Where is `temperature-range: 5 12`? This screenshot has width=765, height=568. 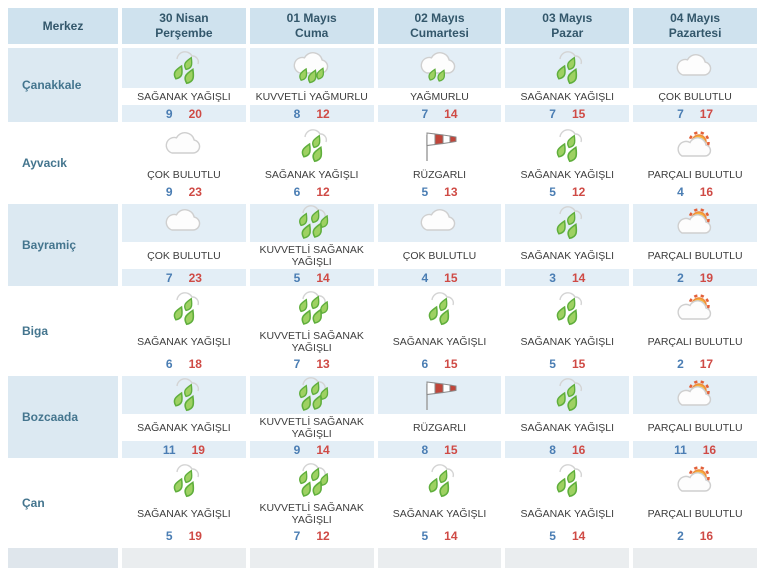
temperature-range: 5 12 is located at coordinates (567, 191).